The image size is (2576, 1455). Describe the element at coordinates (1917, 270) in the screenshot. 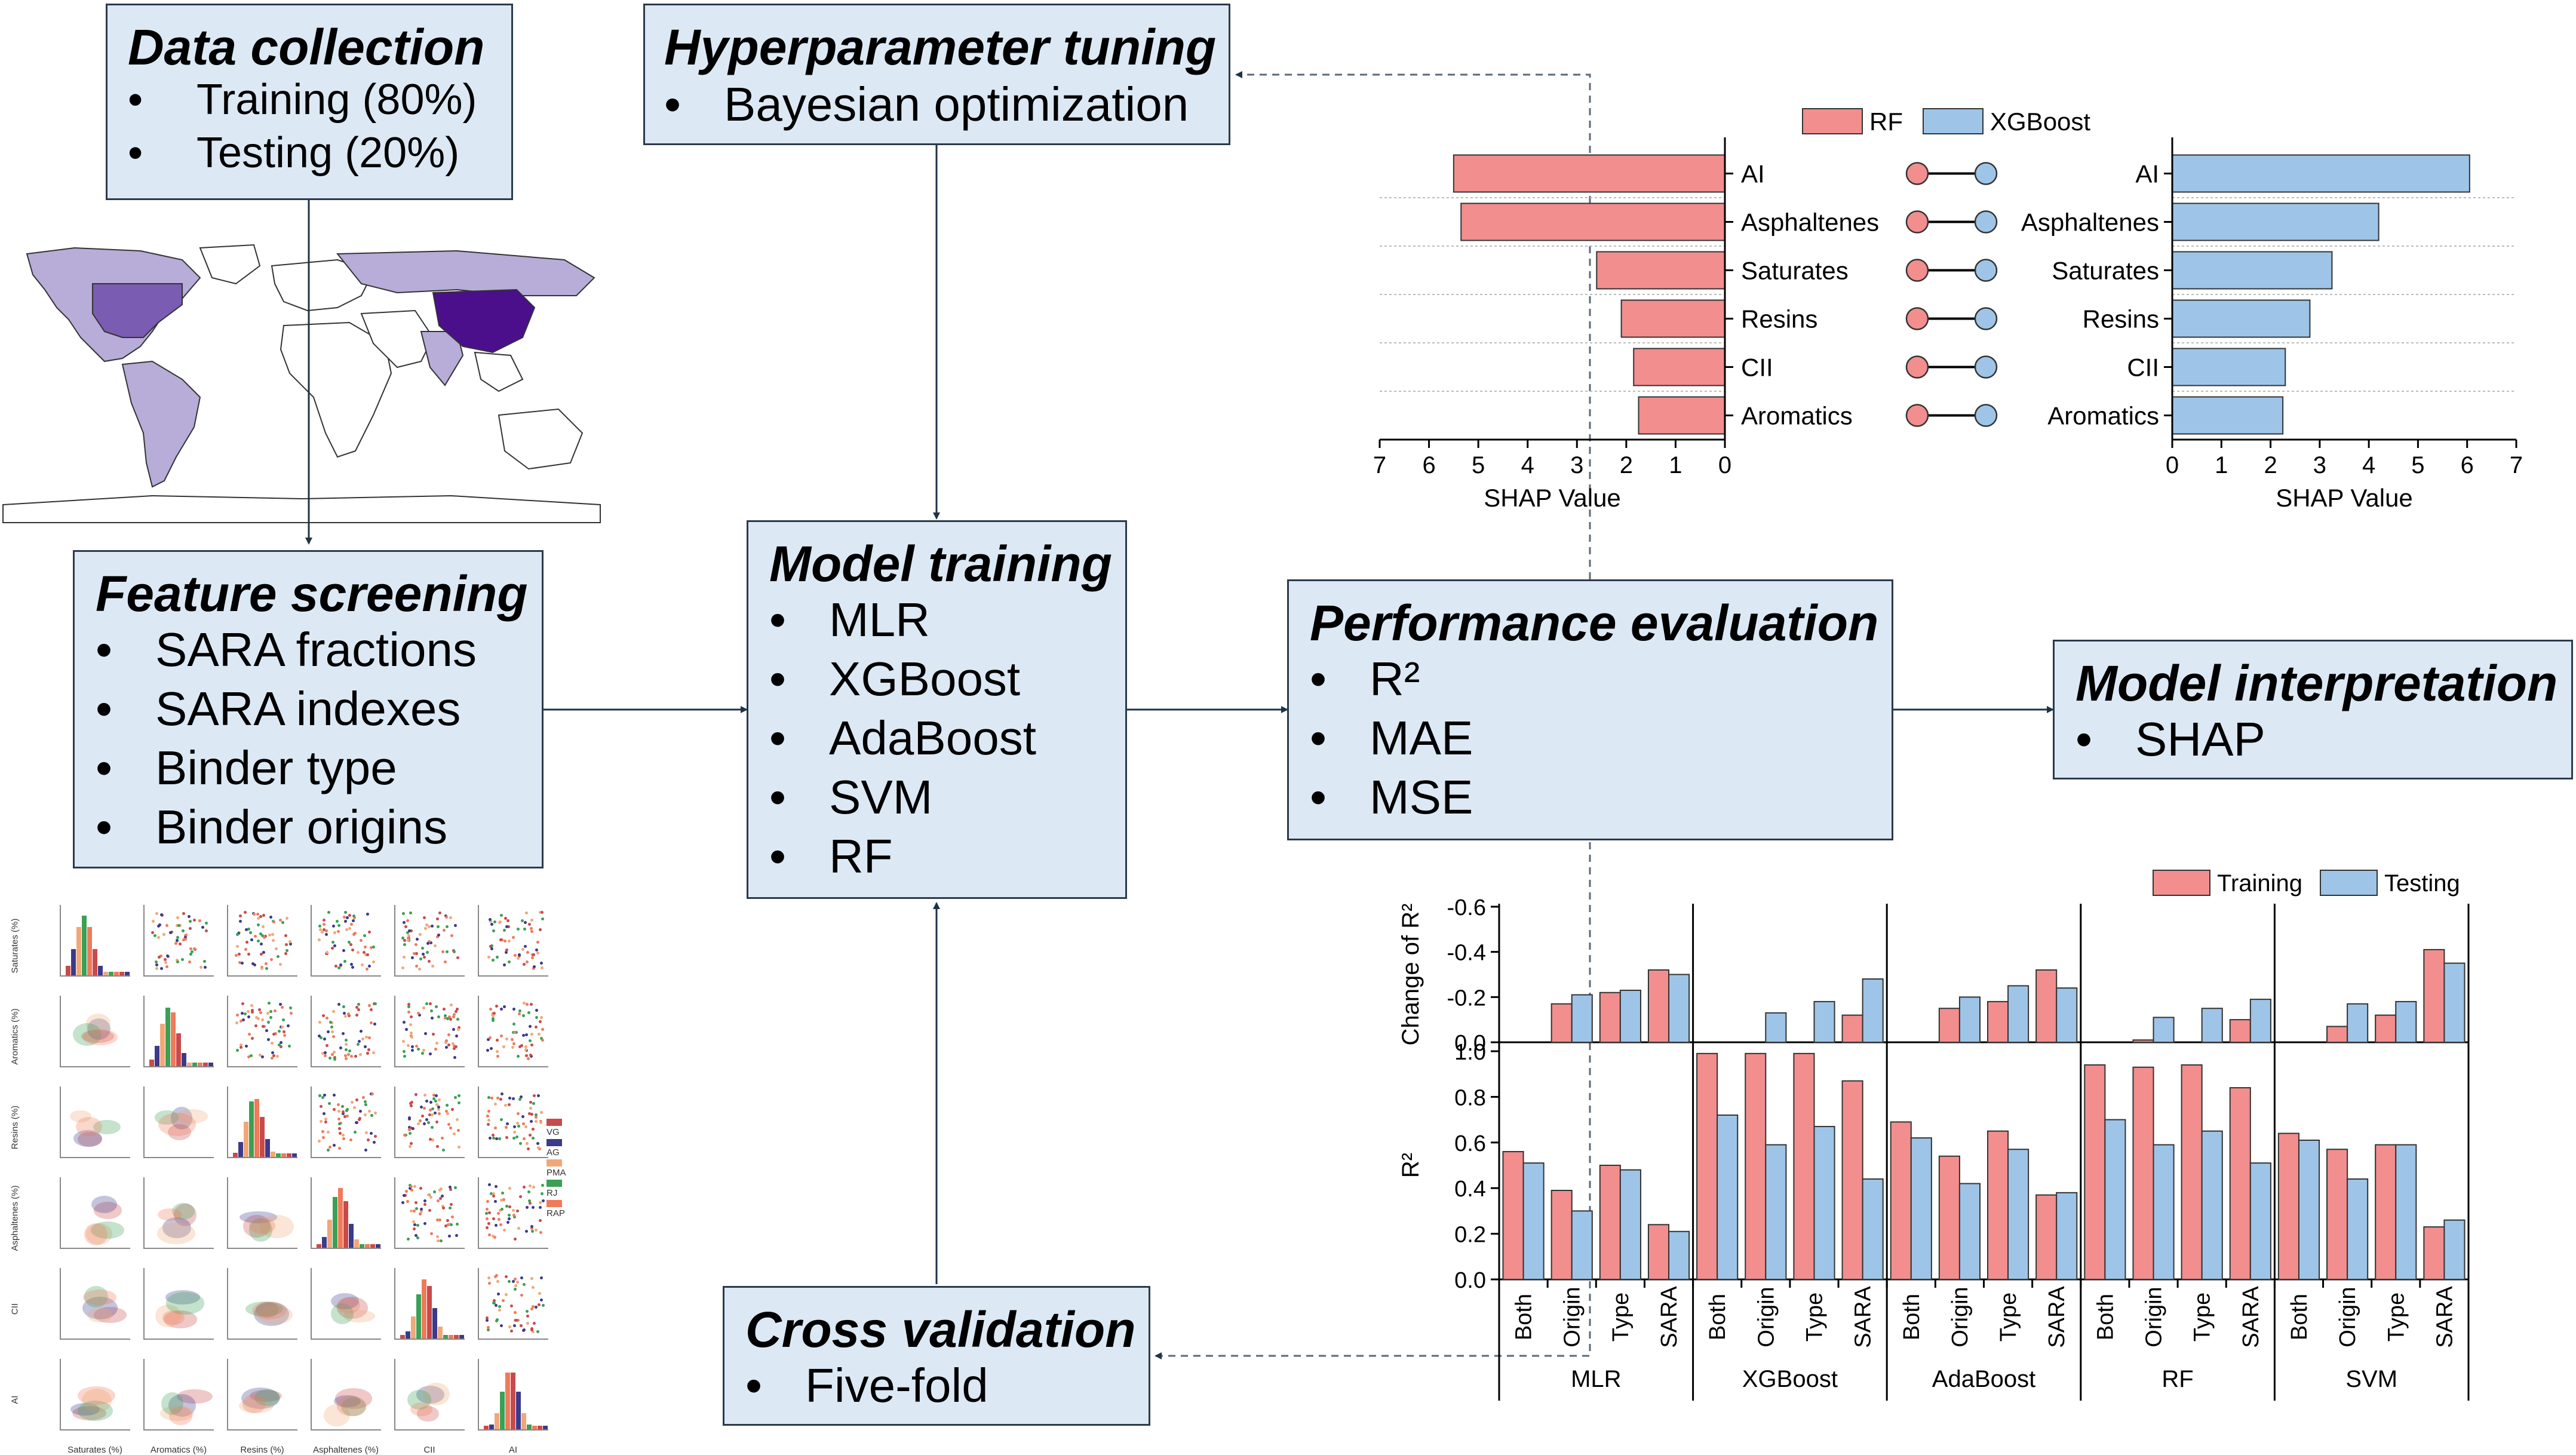

I see `shap-connector-rf` at that location.